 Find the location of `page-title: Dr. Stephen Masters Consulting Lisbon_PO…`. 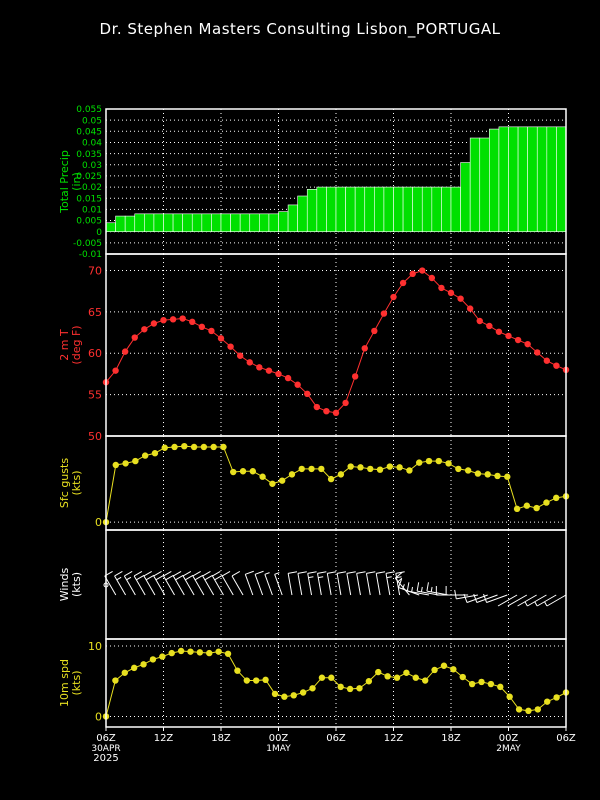

page-title: Dr. Stephen Masters Consulting Lisbon_PO… is located at coordinates (300, 29).